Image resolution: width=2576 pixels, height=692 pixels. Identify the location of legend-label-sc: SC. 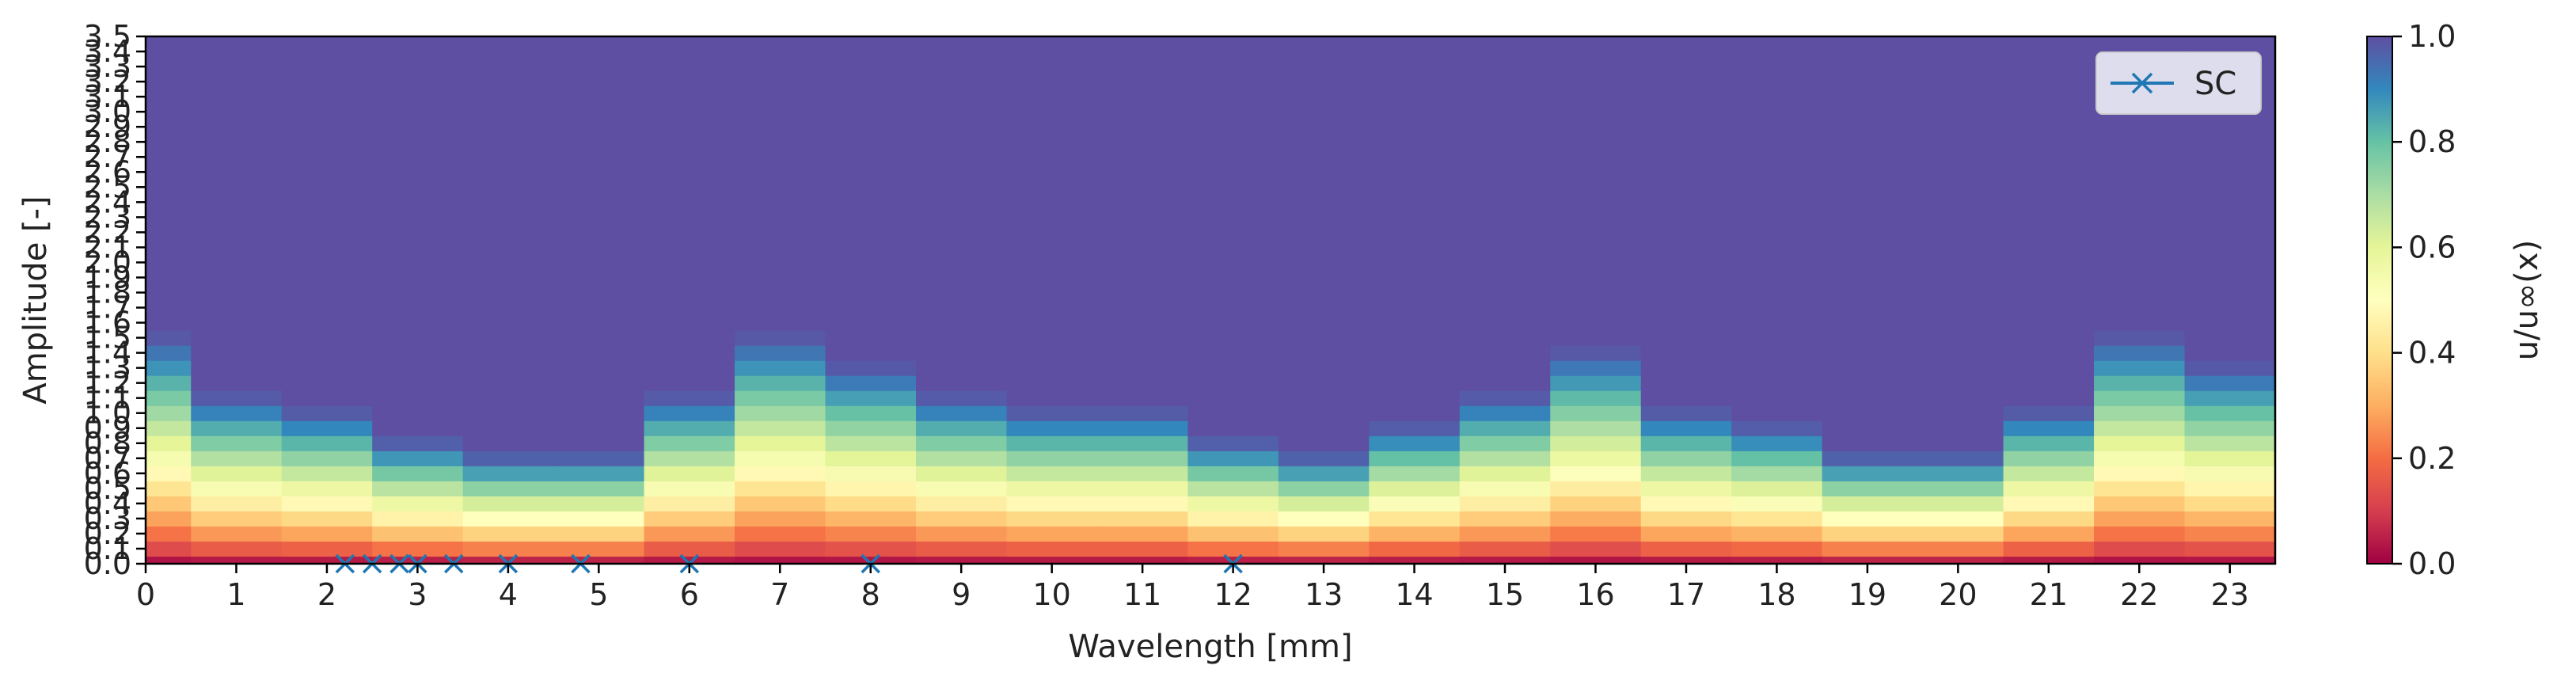
(2215, 84).